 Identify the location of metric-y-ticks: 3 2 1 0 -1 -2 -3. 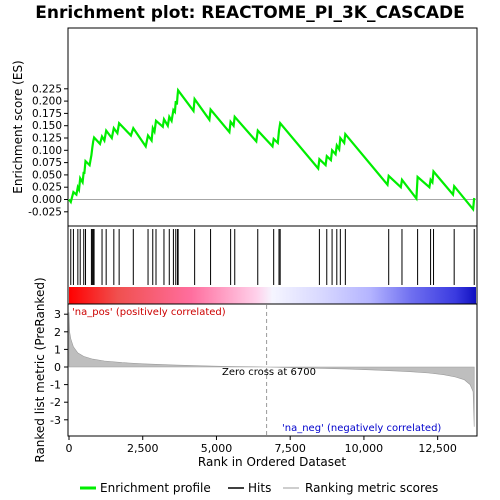
(59, 367).